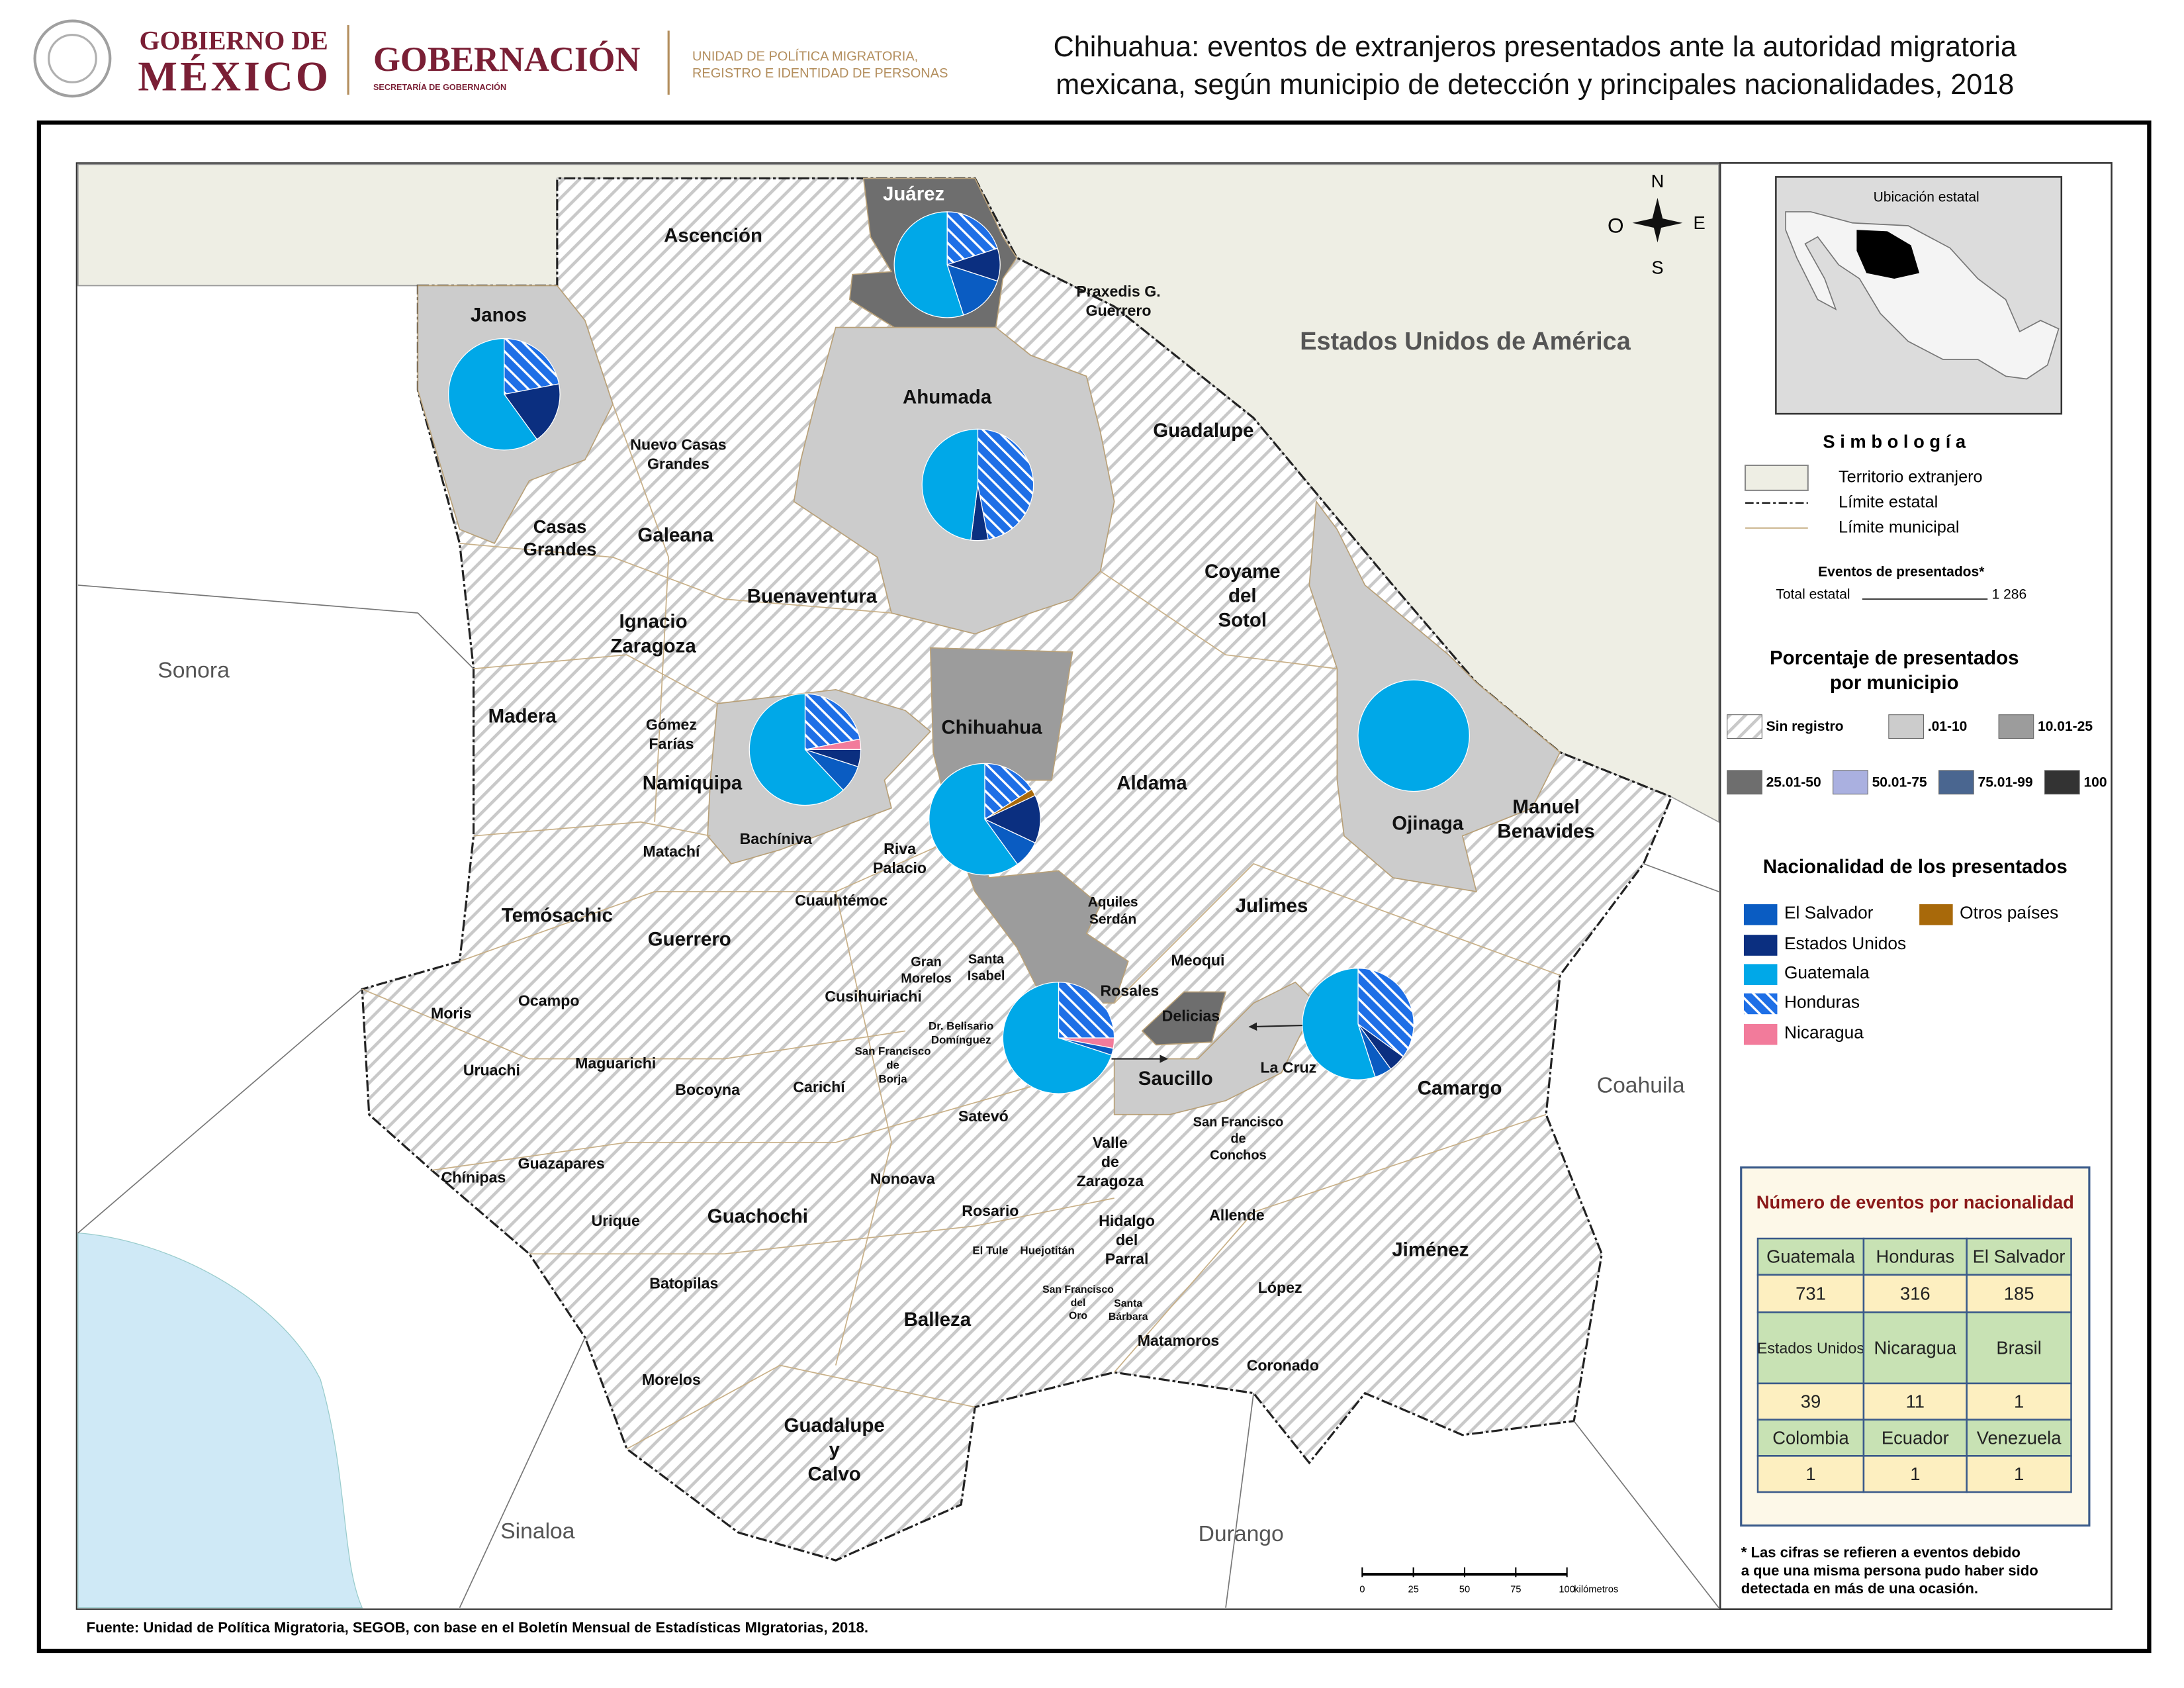 The height and width of the screenshot is (1688, 2184). I want to click on class-label: .01-10, so click(1948, 726).